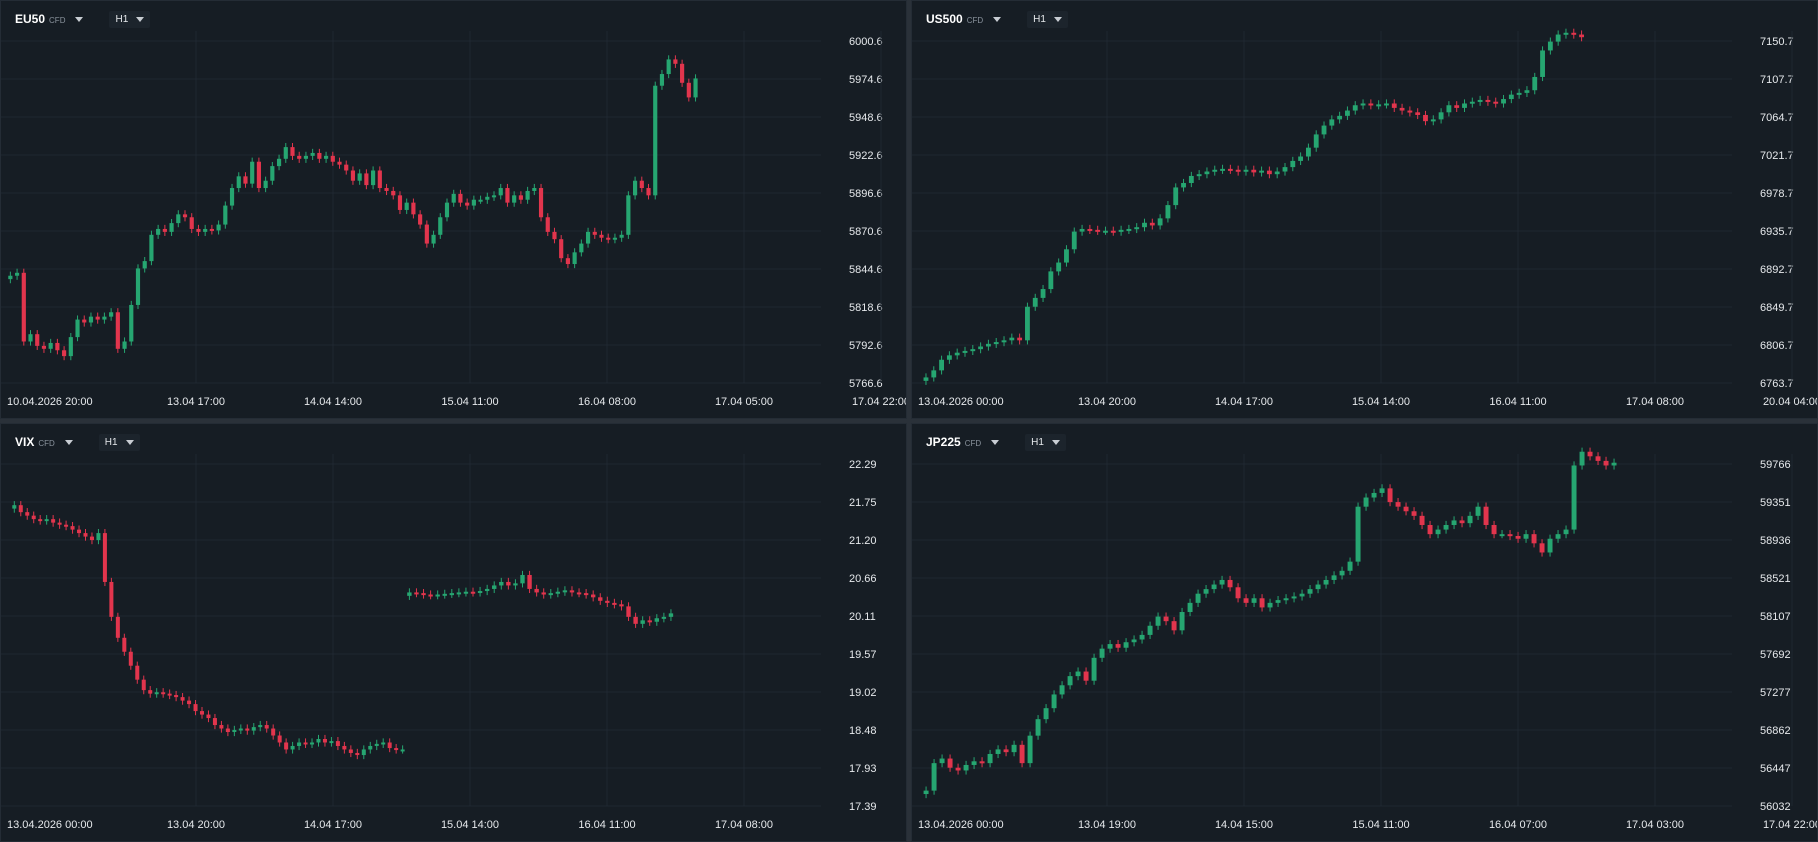 This screenshot has width=1818, height=842. What do you see at coordinates (866, 270) in the screenshot?
I see `price-axis-label: 5844.6` at bounding box center [866, 270].